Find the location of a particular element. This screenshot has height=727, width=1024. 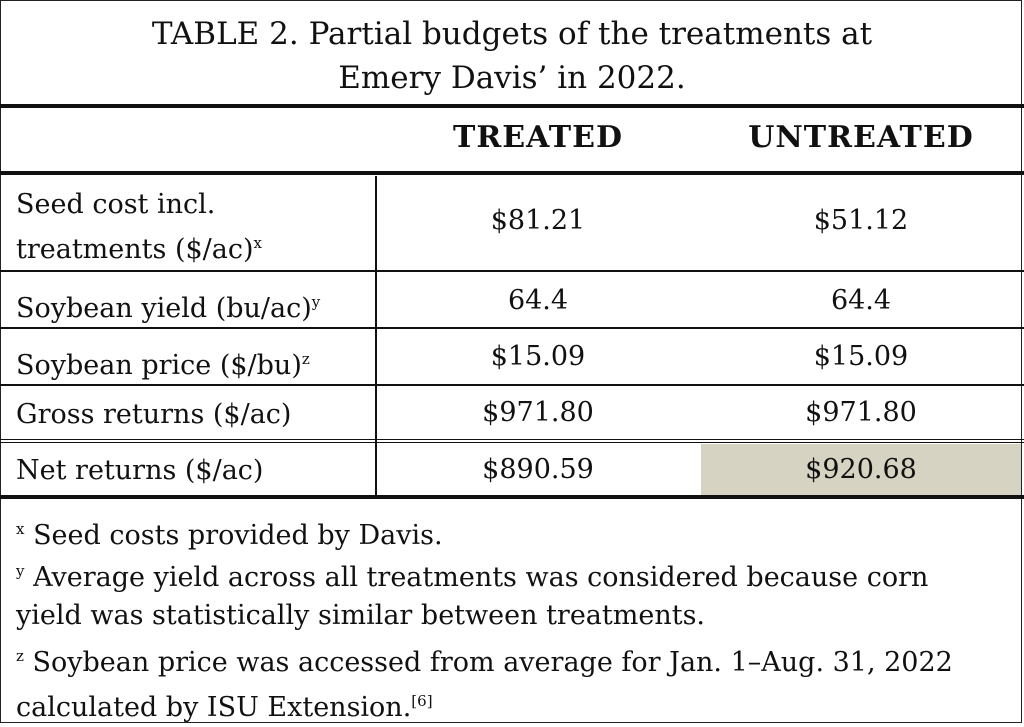

cell-net-returns-untreated: $920.68 is located at coordinates (861, 469).